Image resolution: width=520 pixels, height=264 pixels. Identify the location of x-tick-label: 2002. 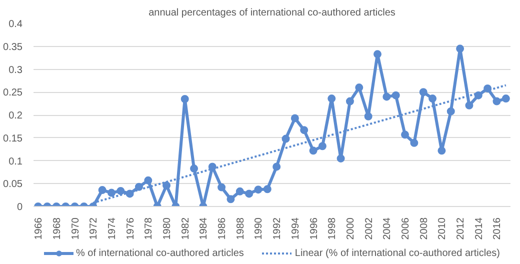
(369, 228).